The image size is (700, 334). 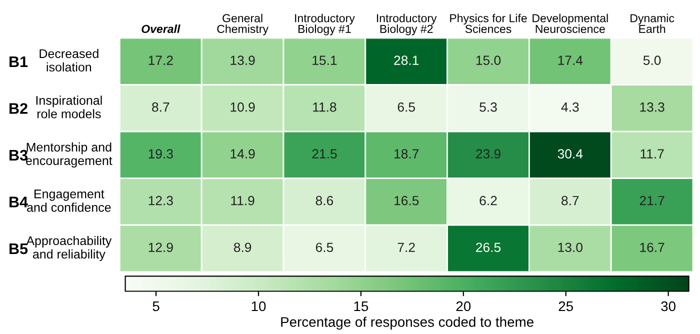 What do you see at coordinates (160, 201) in the screenshot?
I see `data-label: 12.3` at bounding box center [160, 201].